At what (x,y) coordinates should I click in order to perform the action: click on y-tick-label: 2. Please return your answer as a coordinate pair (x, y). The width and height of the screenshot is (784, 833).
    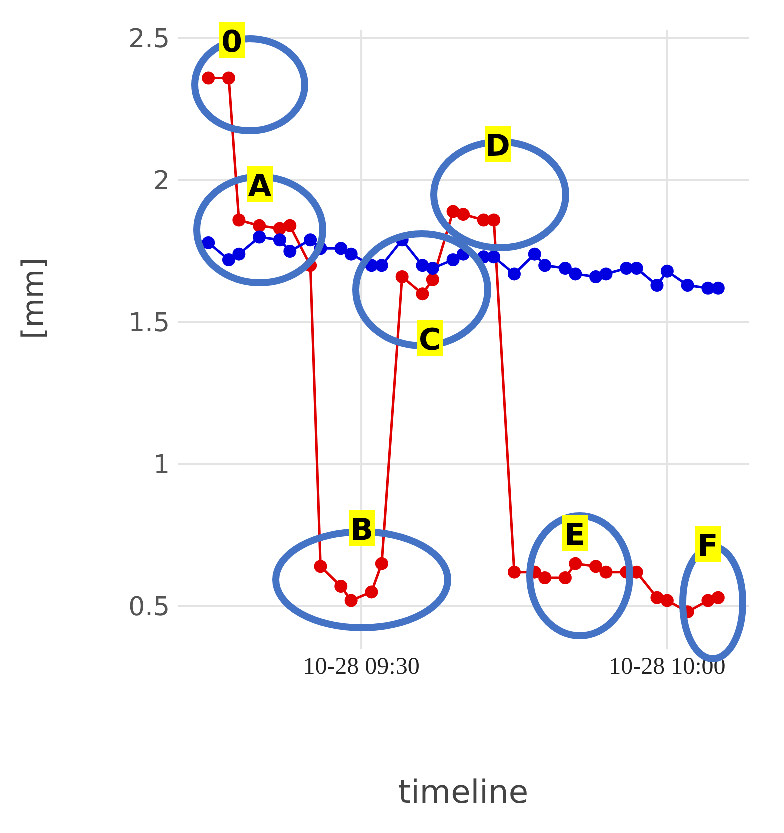
    Looking at the image, I should click on (161, 181).